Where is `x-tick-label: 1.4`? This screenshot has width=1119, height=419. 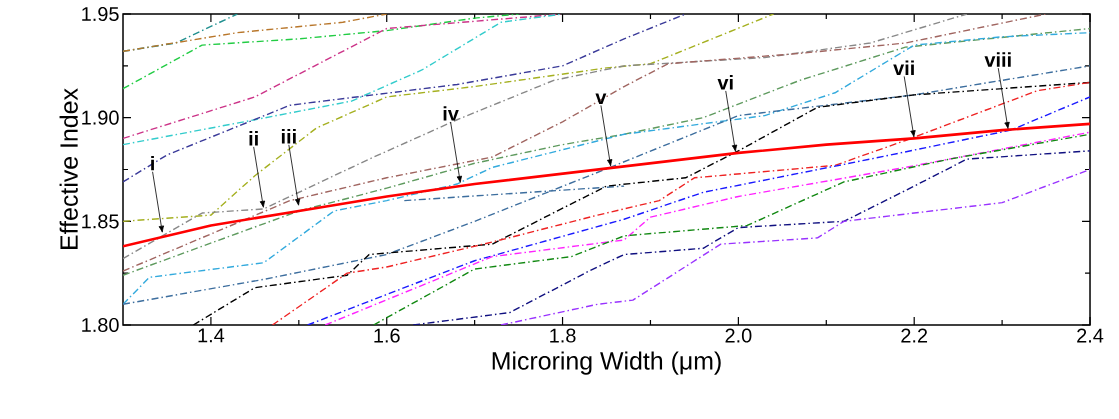 x-tick-label: 1.4 is located at coordinates (211, 335).